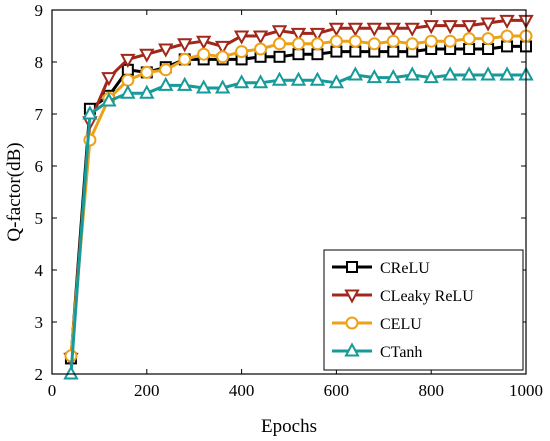 The height and width of the screenshot is (441, 550). What do you see at coordinates (337, 390) in the screenshot?
I see `x-tick-label: 600` at bounding box center [337, 390].